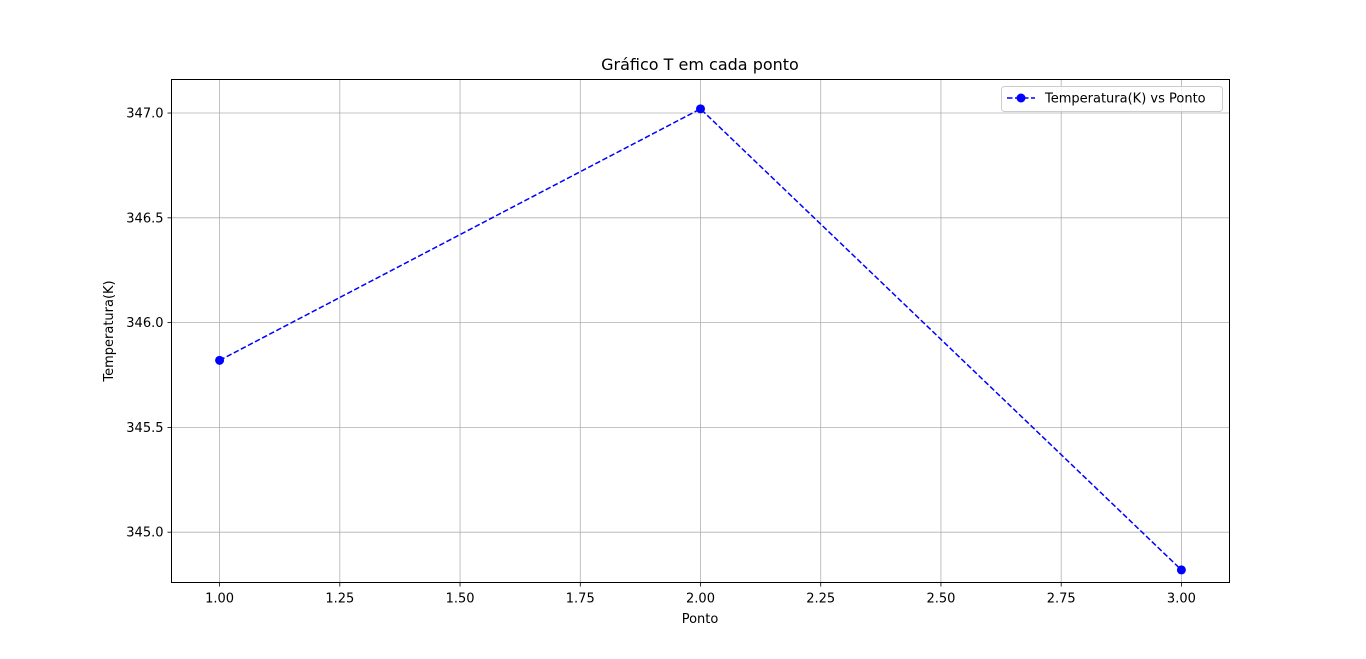 The image size is (1366, 659). Describe the element at coordinates (580, 599) in the screenshot. I see `x-tick-label: 1.75` at that location.